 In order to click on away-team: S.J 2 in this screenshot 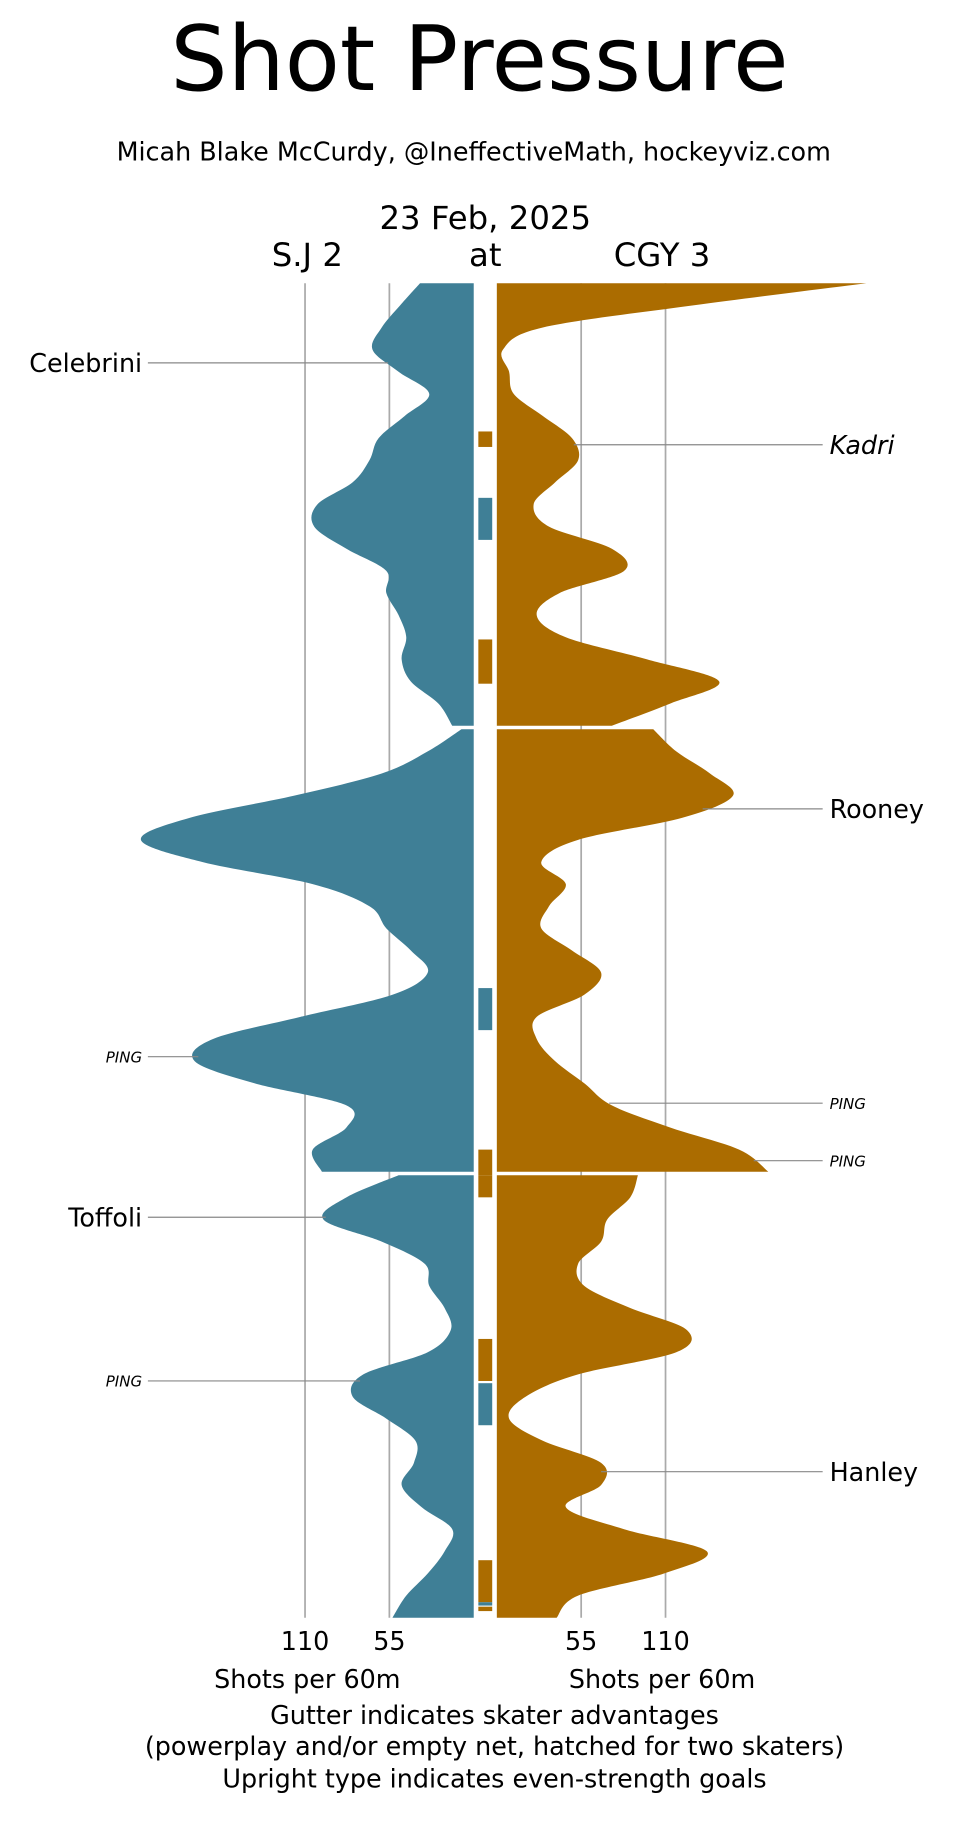, I will do `click(307, 255)`.